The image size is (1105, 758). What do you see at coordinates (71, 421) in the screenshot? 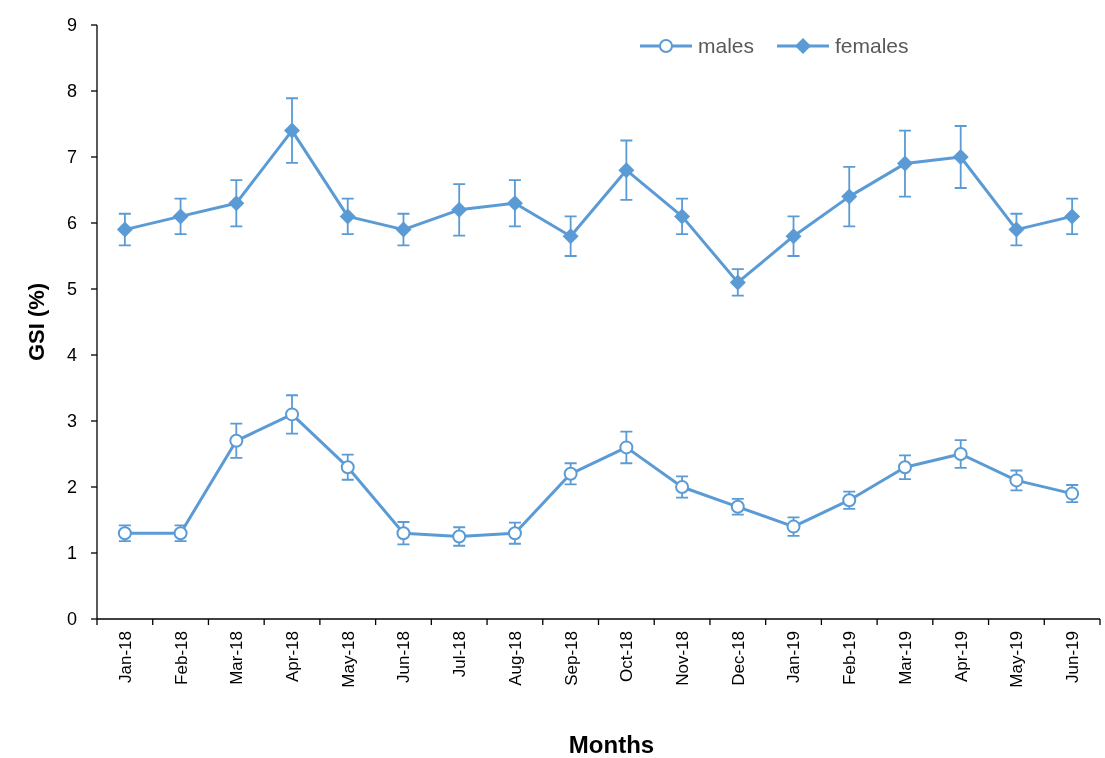
I see `y-tick-label: 3` at bounding box center [71, 421].